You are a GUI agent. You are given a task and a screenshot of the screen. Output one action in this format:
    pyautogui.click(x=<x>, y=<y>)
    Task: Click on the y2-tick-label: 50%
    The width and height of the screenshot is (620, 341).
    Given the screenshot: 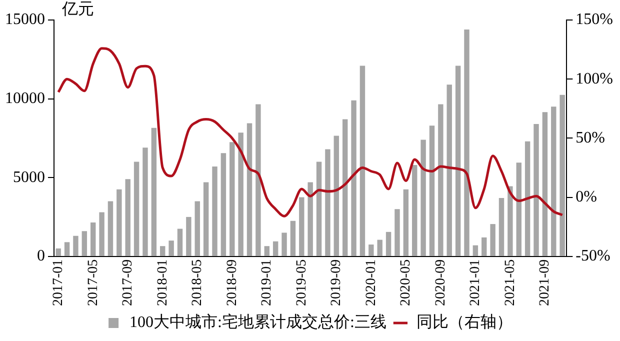 What is the action you would take?
    pyautogui.click(x=590, y=137)
    